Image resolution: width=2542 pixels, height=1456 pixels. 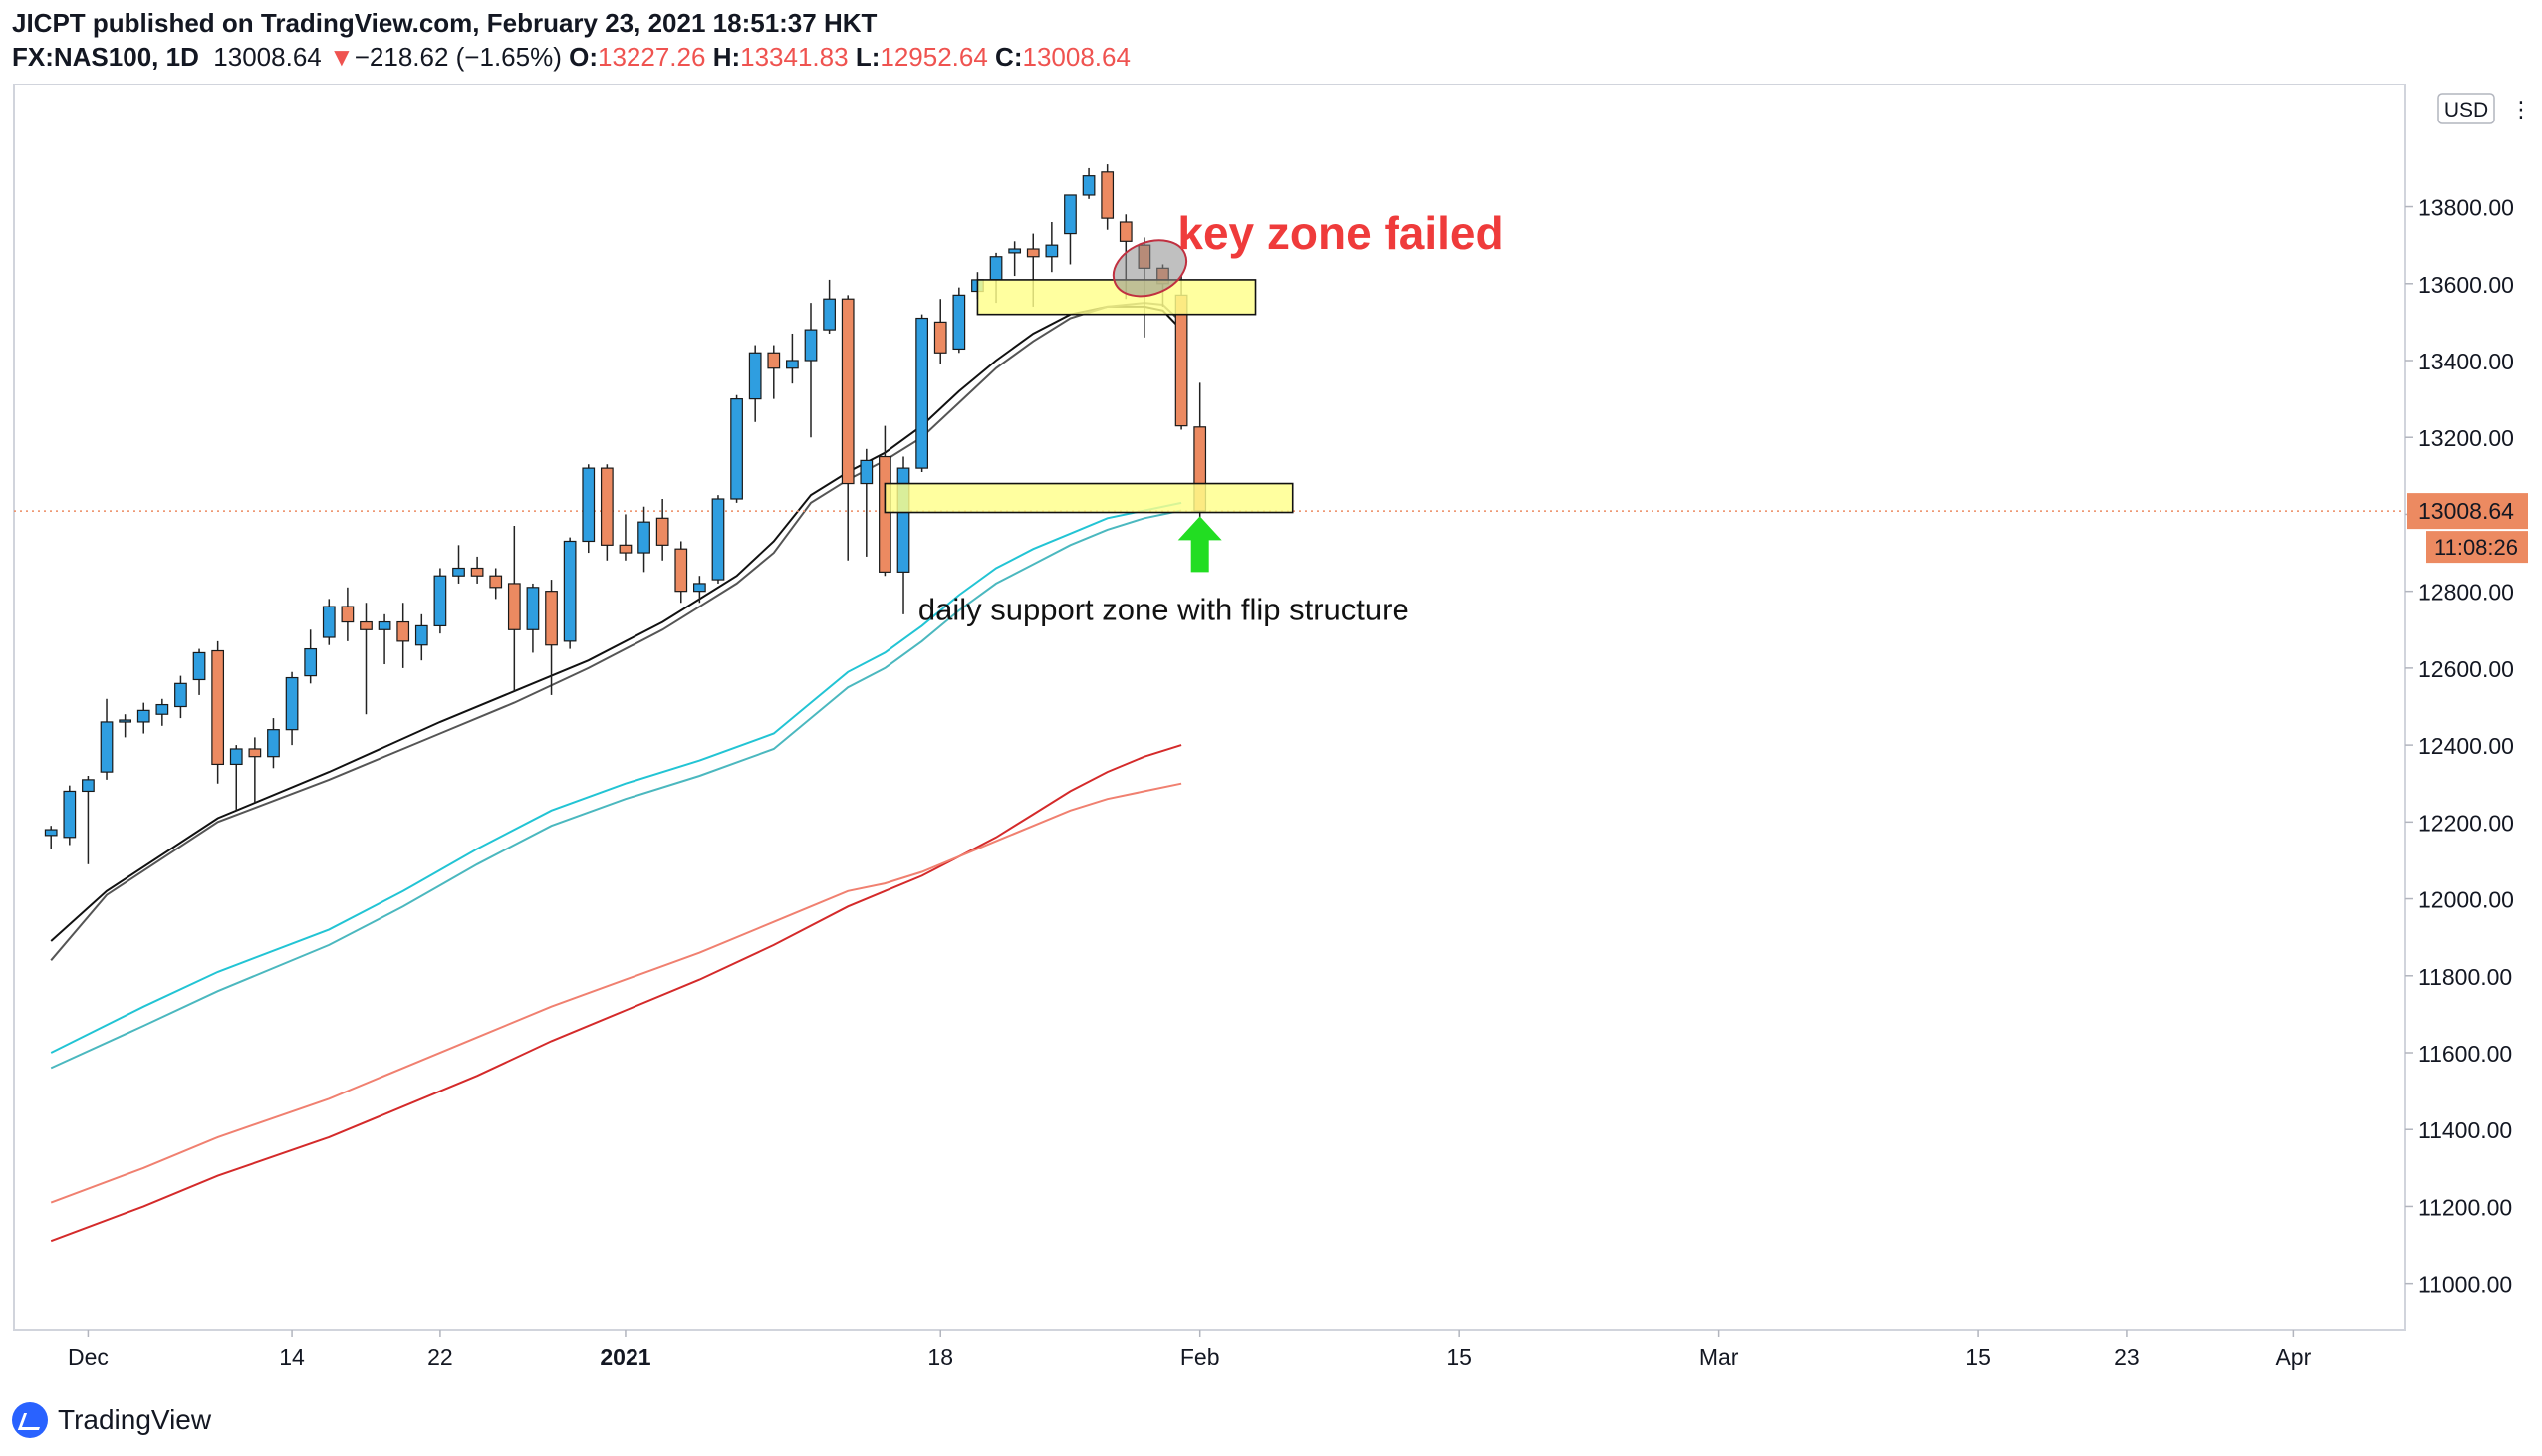 What do you see at coordinates (2465, 1285) in the screenshot?
I see `price-tick-label: 11000.00` at bounding box center [2465, 1285].